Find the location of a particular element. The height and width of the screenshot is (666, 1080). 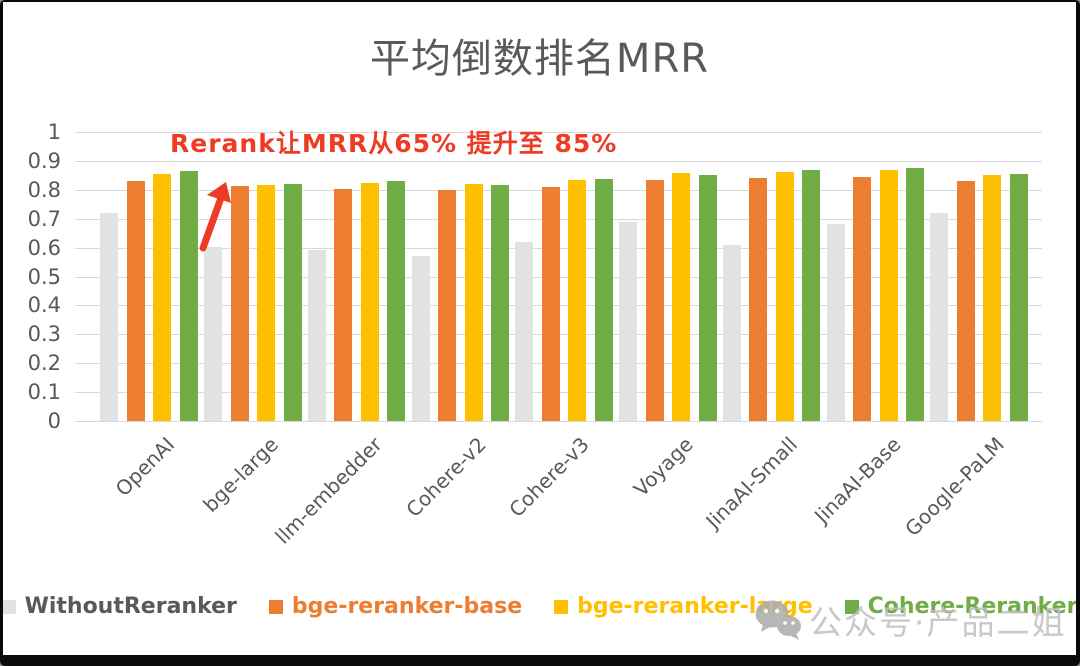

bar-bge-reranker-large-Google-PaLM is located at coordinates (992, 297).